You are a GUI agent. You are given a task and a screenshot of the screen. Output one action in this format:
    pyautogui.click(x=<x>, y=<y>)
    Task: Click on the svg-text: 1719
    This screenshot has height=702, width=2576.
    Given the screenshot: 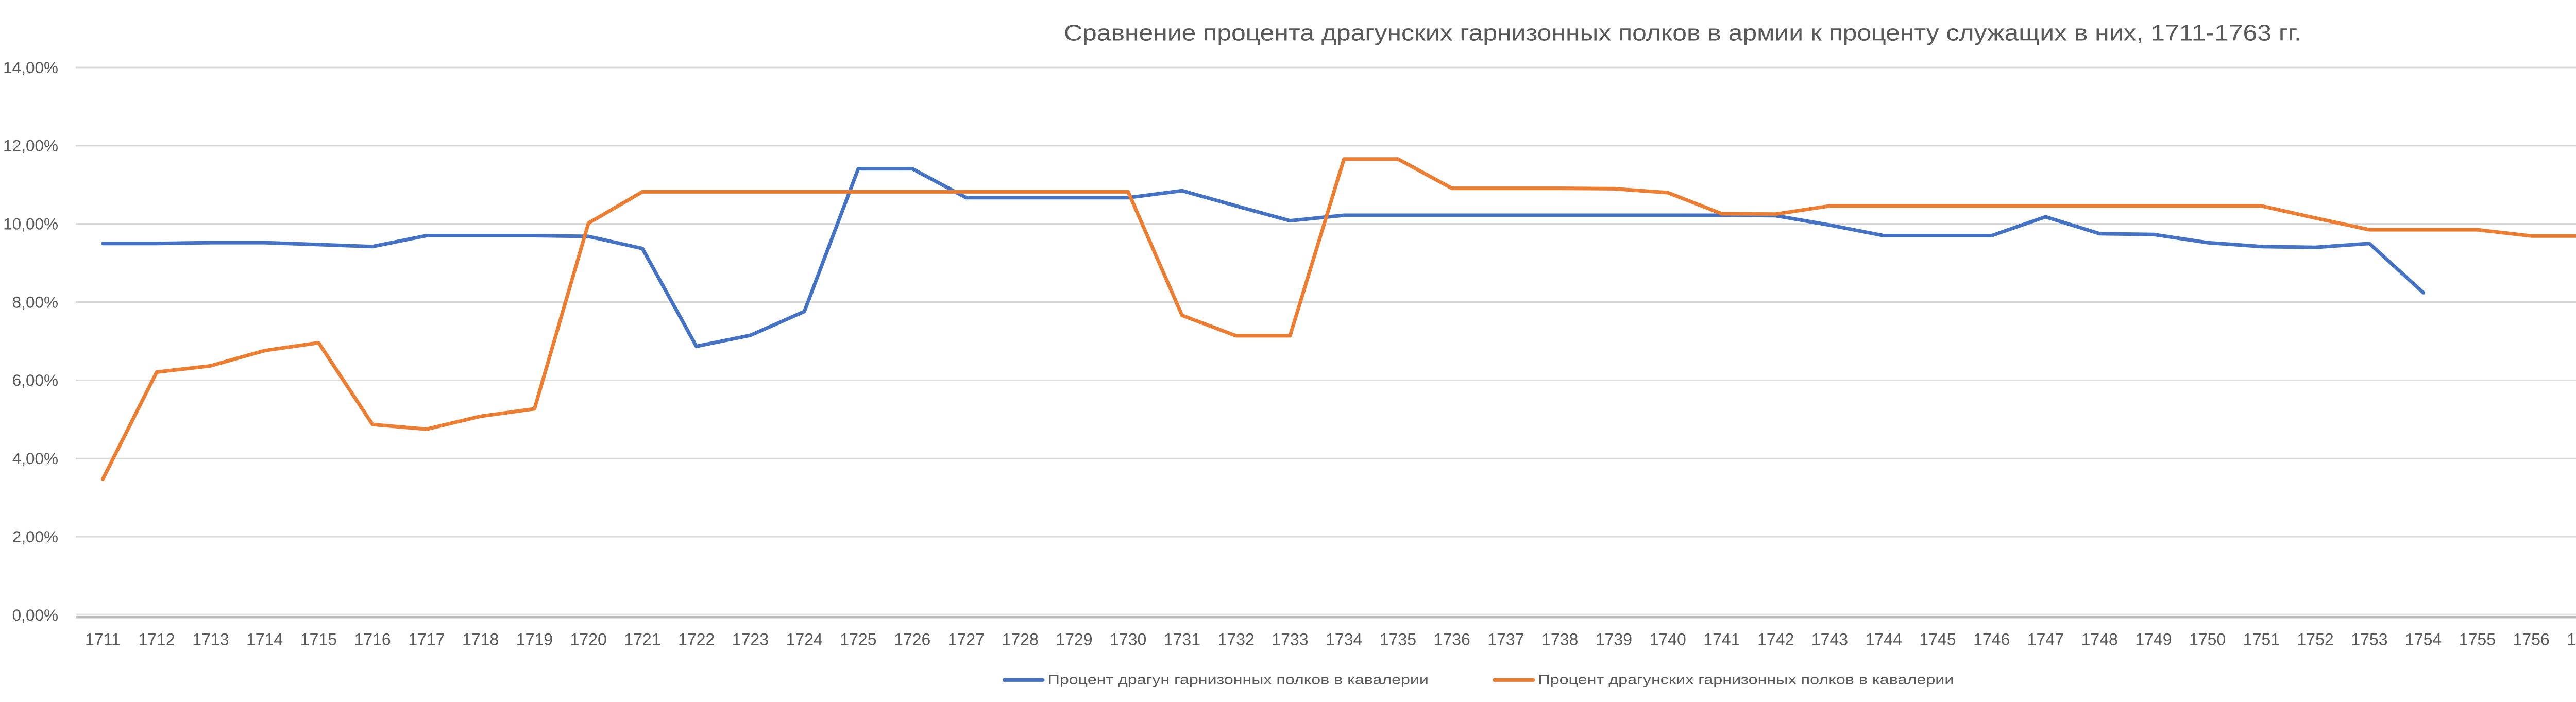 What is the action you would take?
    pyautogui.click(x=534, y=639)
    